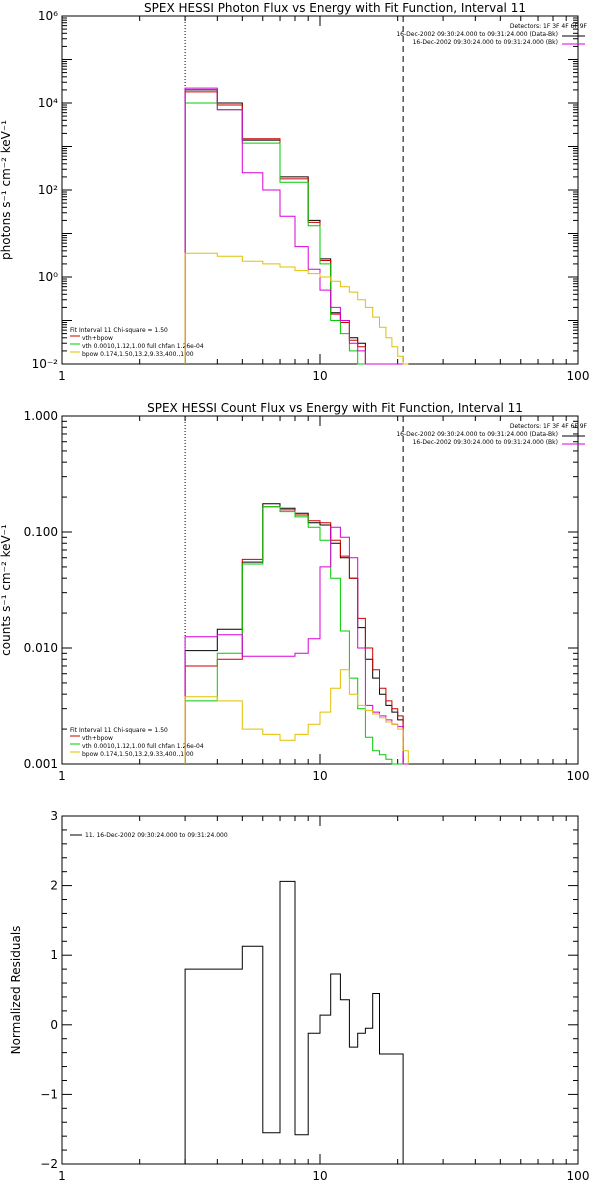  Describe the element at coordinates (41, 764) in the screenshot. I see `y-tick-label: 0.001` at that location.